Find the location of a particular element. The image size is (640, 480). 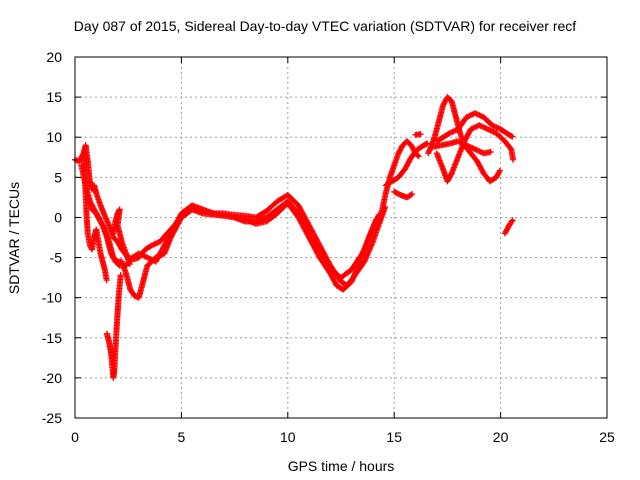

y-tick-label: 0 is located at coordinates (58, 217).